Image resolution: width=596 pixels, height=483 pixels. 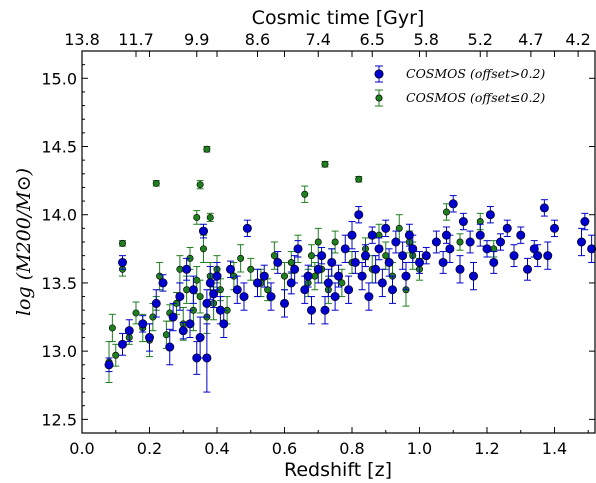 What do you see at coordinates (530, 39) in the screenshot?
I see `top-tick-label: 4.7` at bounding box center [530, 39].